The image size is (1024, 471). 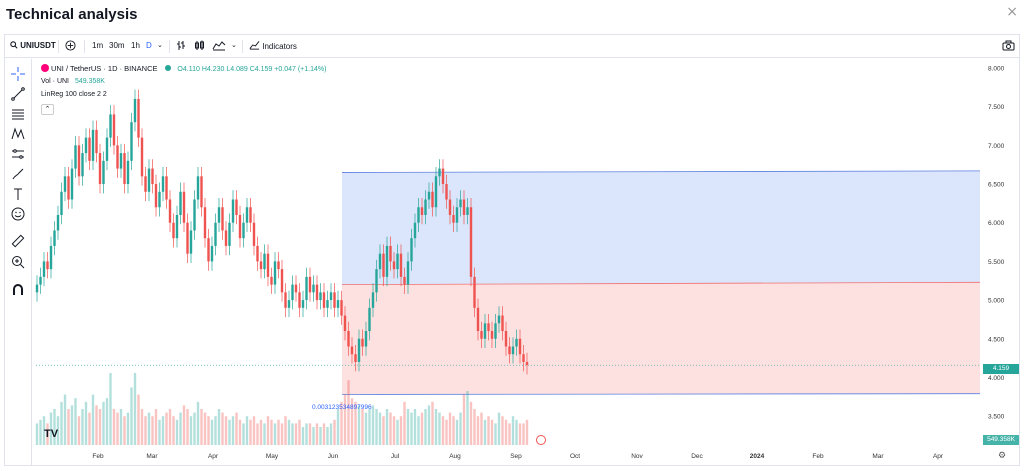 I want to click on compare-button, so click(x=70, y=47).